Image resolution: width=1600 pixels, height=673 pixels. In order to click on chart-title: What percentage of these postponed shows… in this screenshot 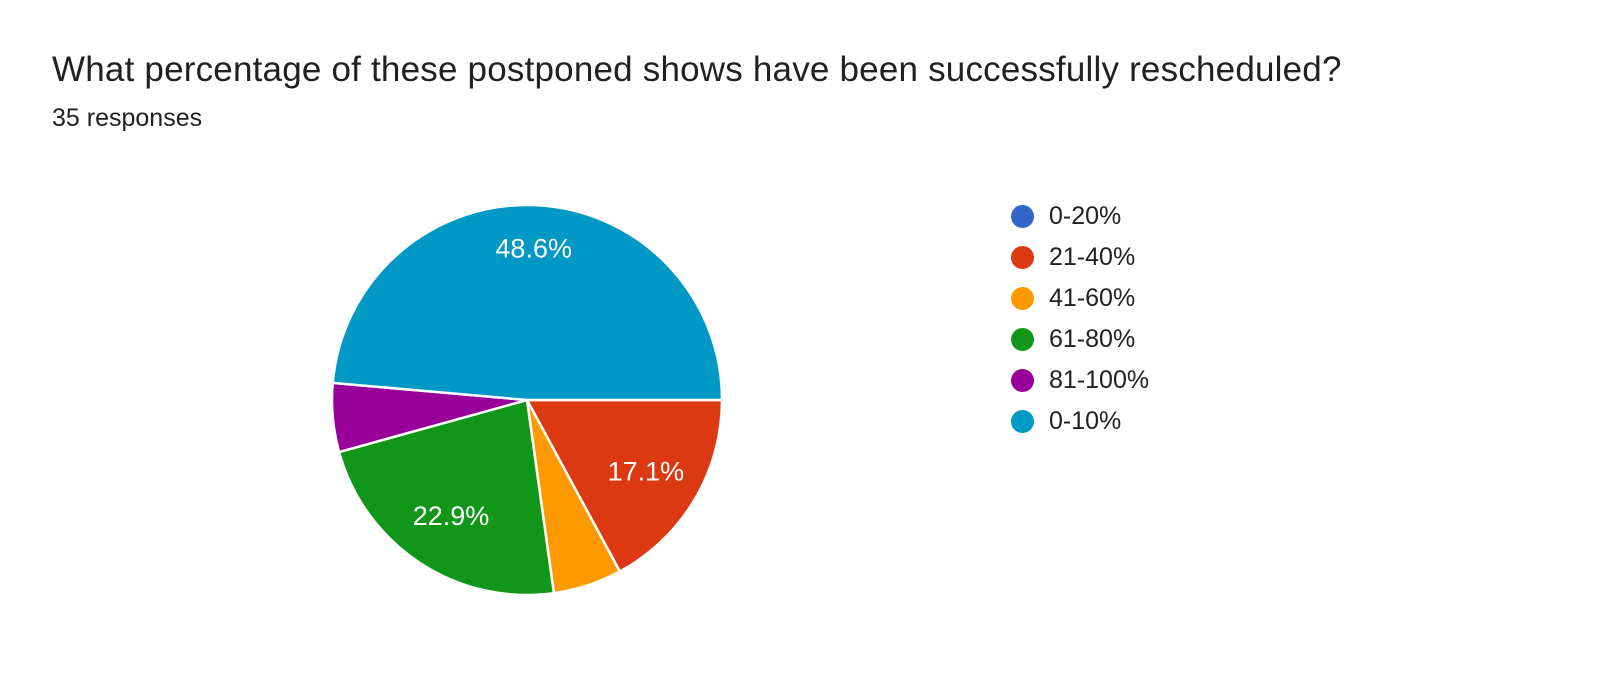, I will do `click(697, 69)`.